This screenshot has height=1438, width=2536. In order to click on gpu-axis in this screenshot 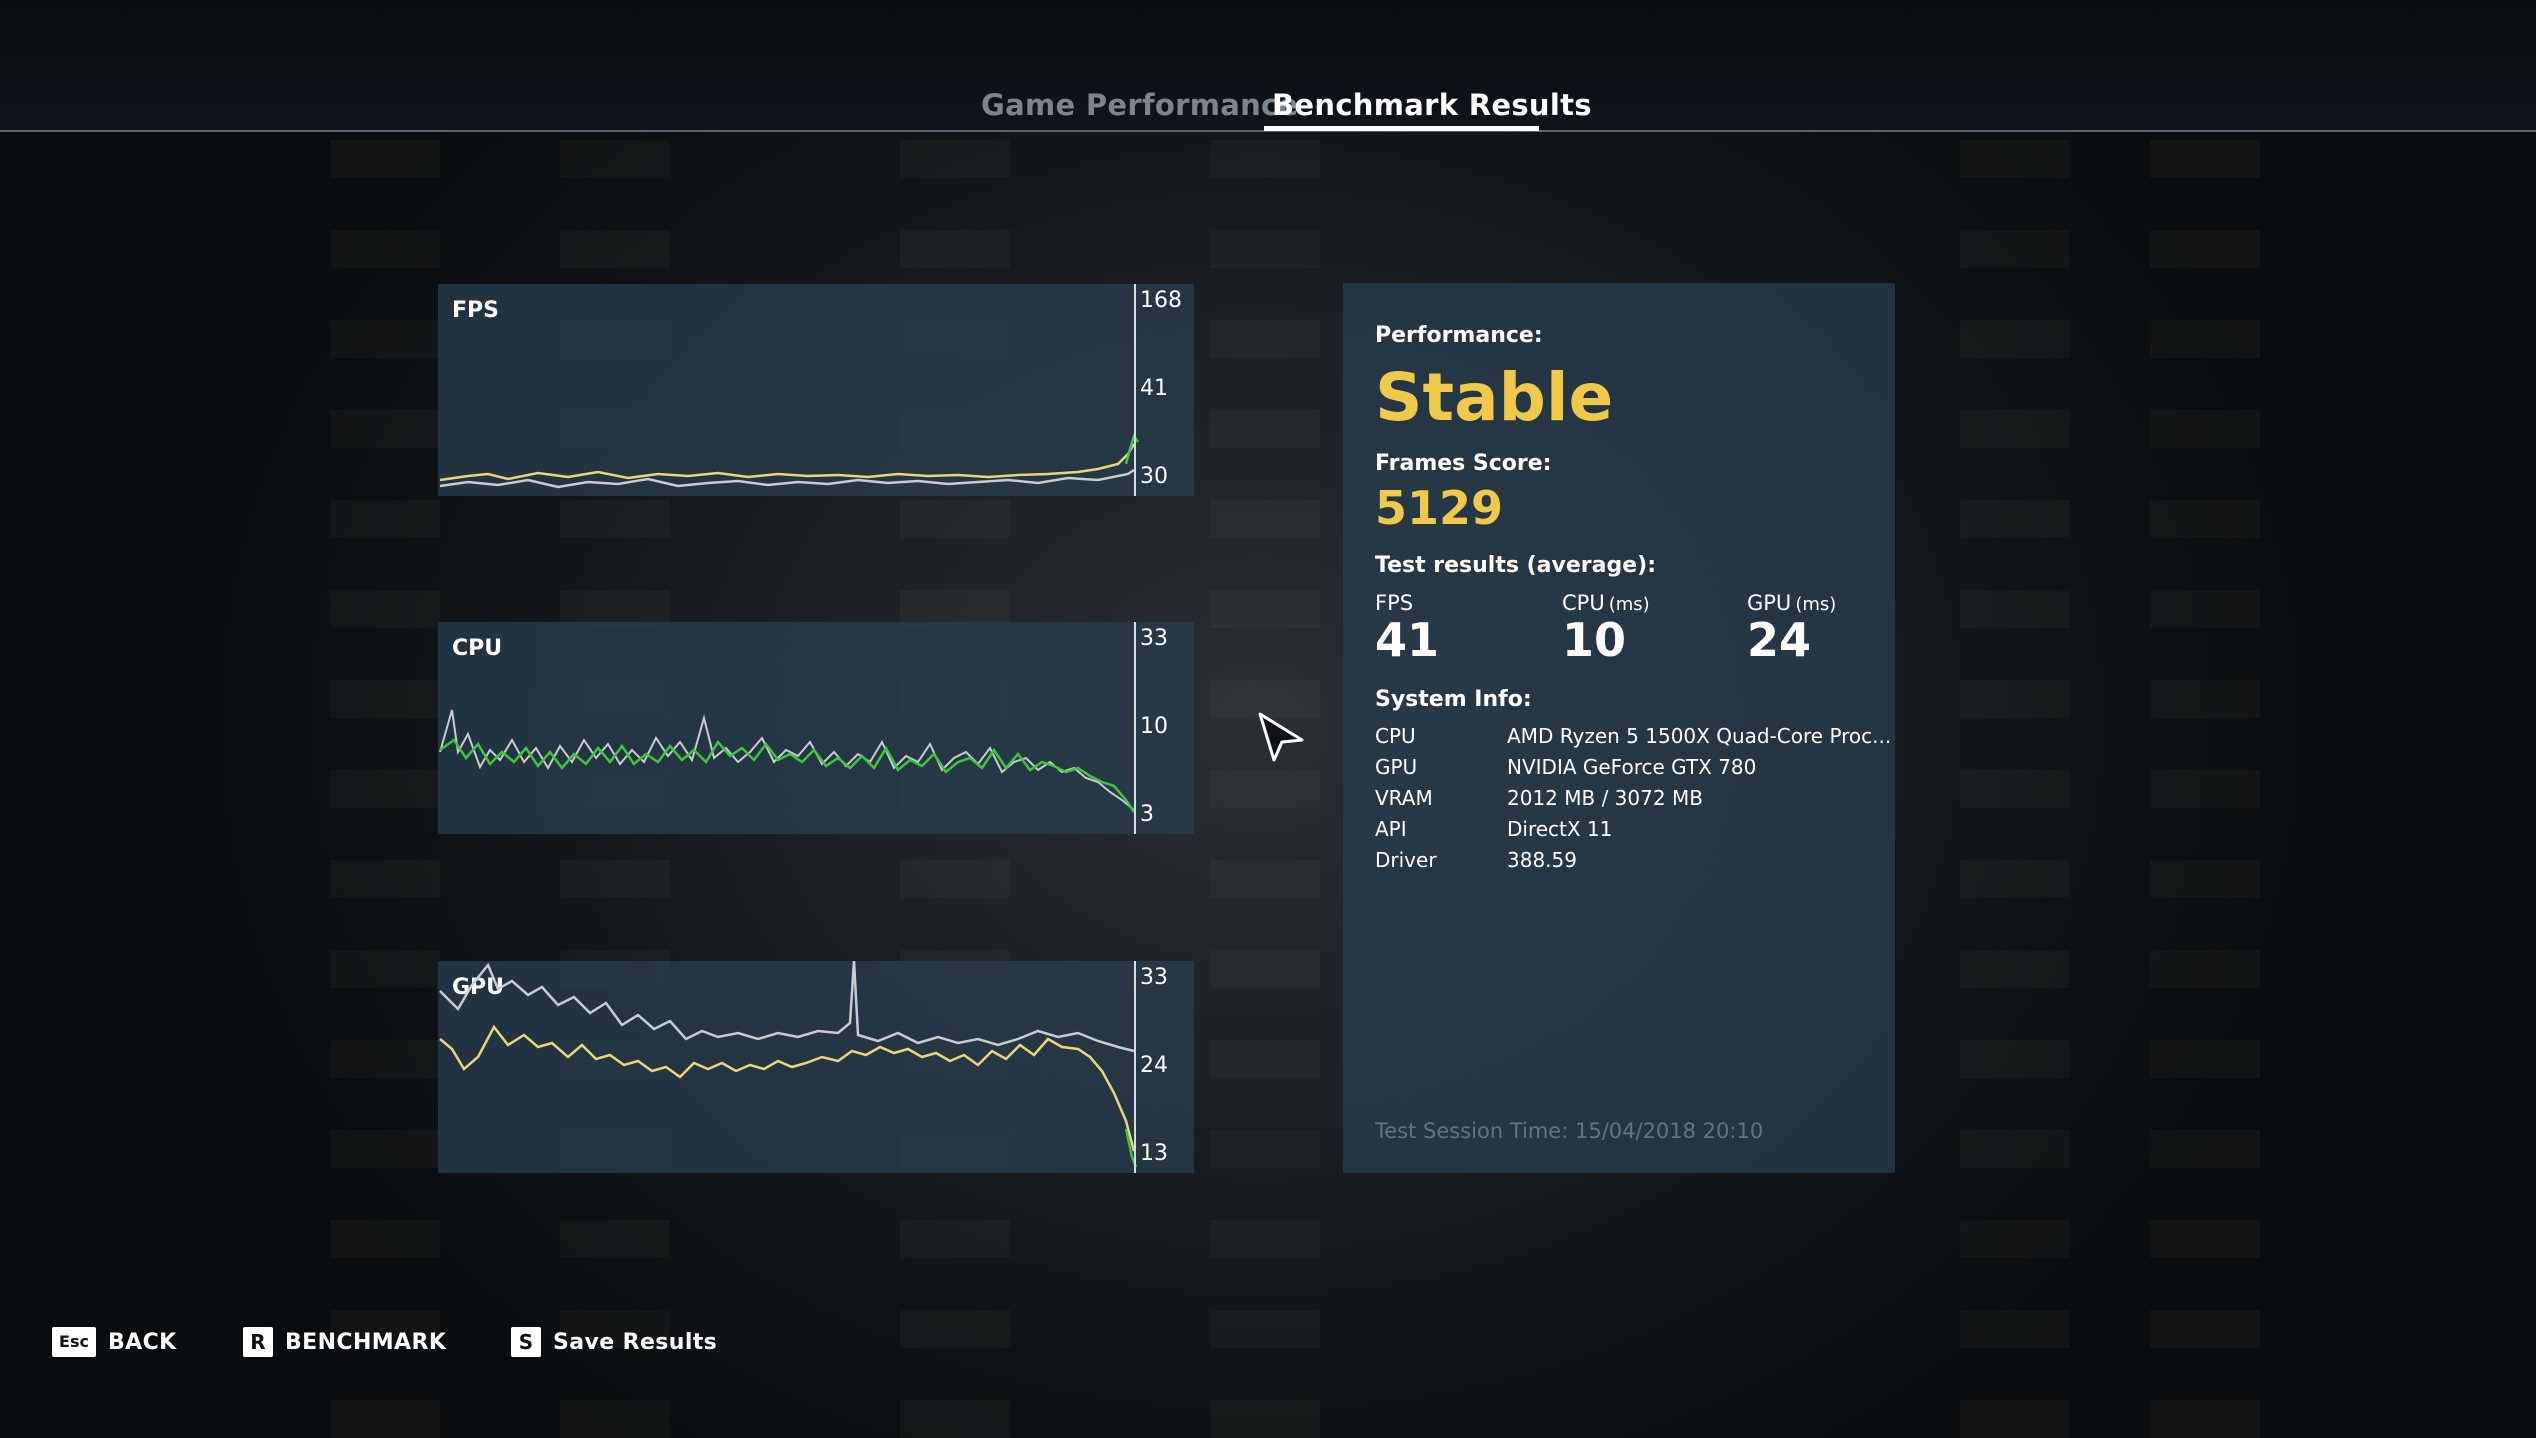, I will do `click(1135, 1067)`.